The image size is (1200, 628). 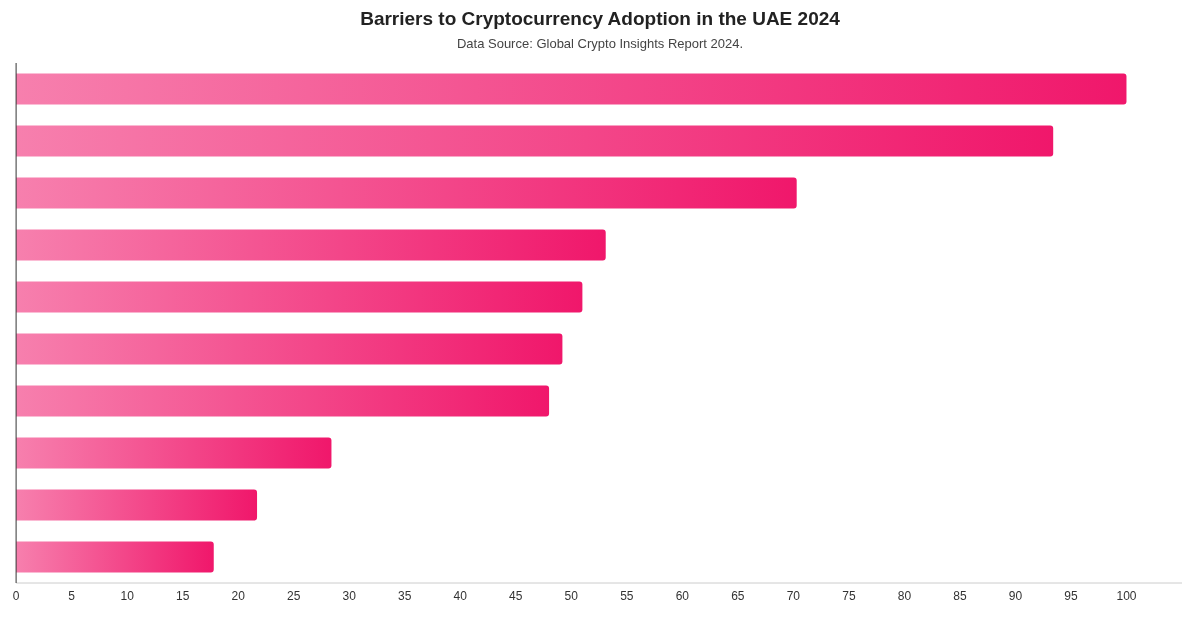 What do you see at coordinates (238, 595) in the screenshot?
I see `x-tick-label: 20` at bounding box center [238, 595].